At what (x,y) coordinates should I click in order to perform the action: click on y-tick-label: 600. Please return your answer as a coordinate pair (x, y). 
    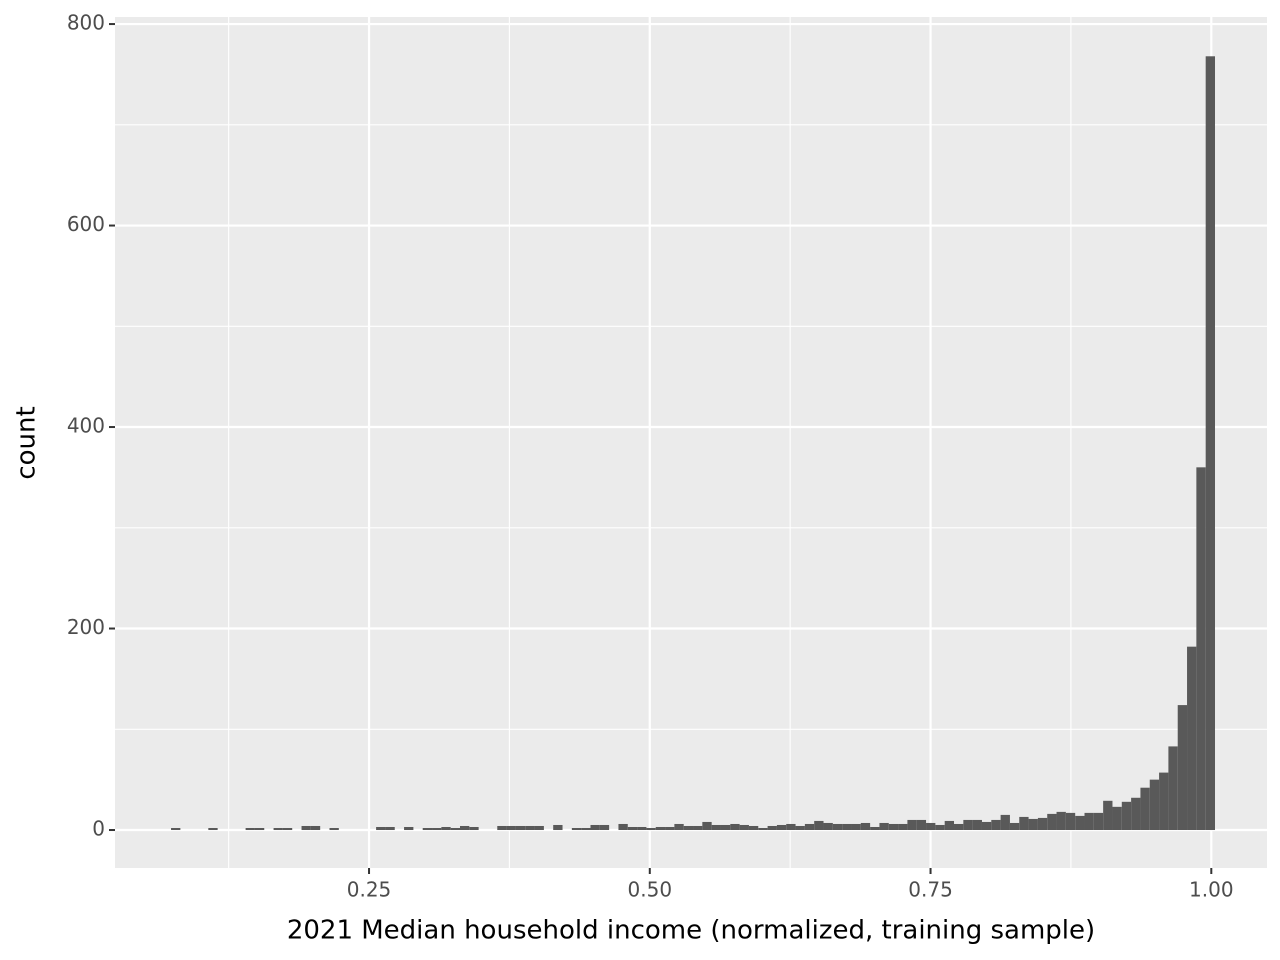
    Looking at the image, I should click on (86, 224).